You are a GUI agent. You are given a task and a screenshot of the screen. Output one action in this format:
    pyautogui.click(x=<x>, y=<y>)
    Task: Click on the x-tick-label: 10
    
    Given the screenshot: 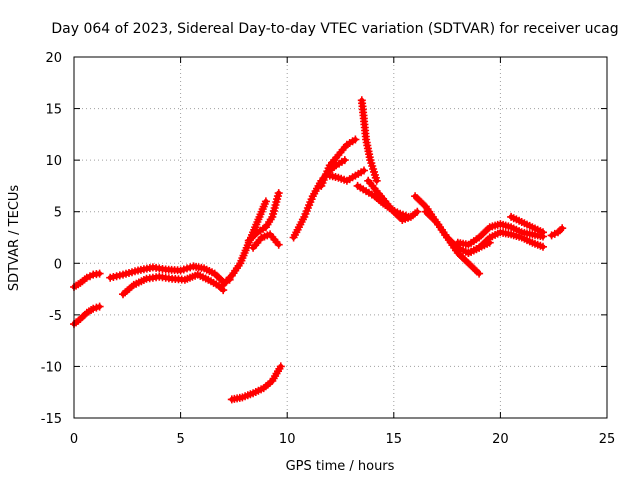 What is the action you would take?
    pyautogui.click(x=287, y=439)
    